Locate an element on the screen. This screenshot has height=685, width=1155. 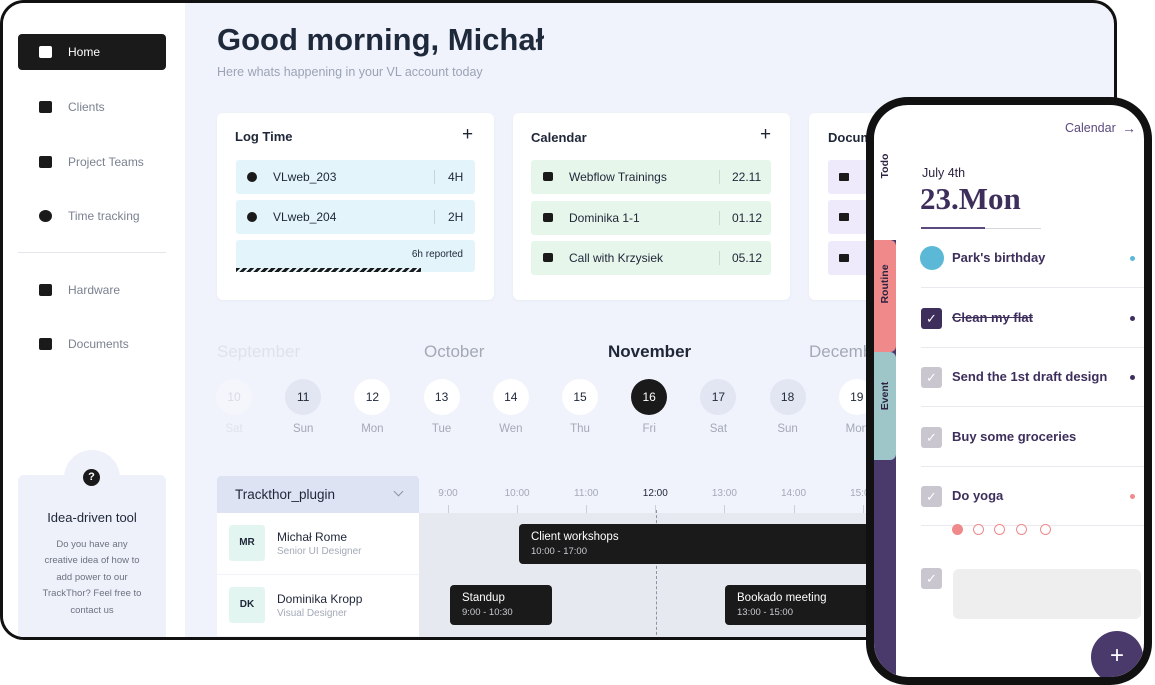
page-title: Good morning, Michał is located at coordinates (381, 39).